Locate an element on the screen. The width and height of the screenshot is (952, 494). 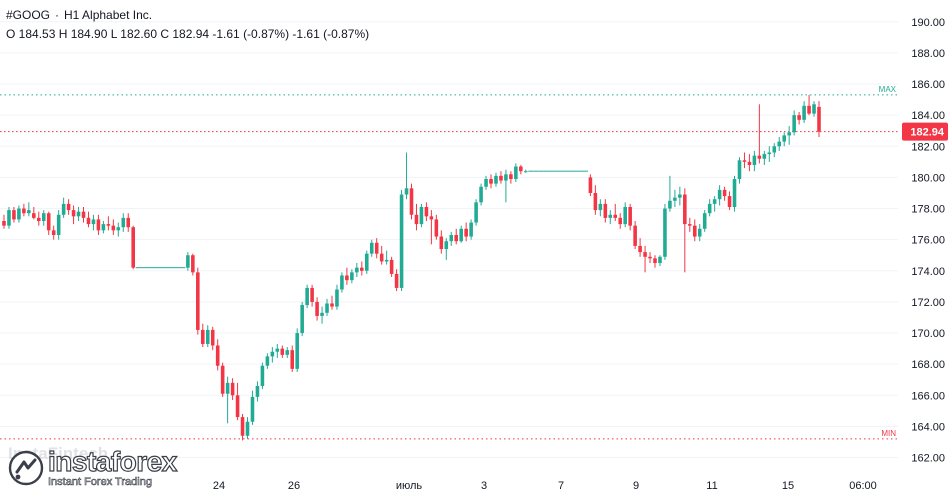
price-tick-label: 166.00 is located at coordinates (928, 396).